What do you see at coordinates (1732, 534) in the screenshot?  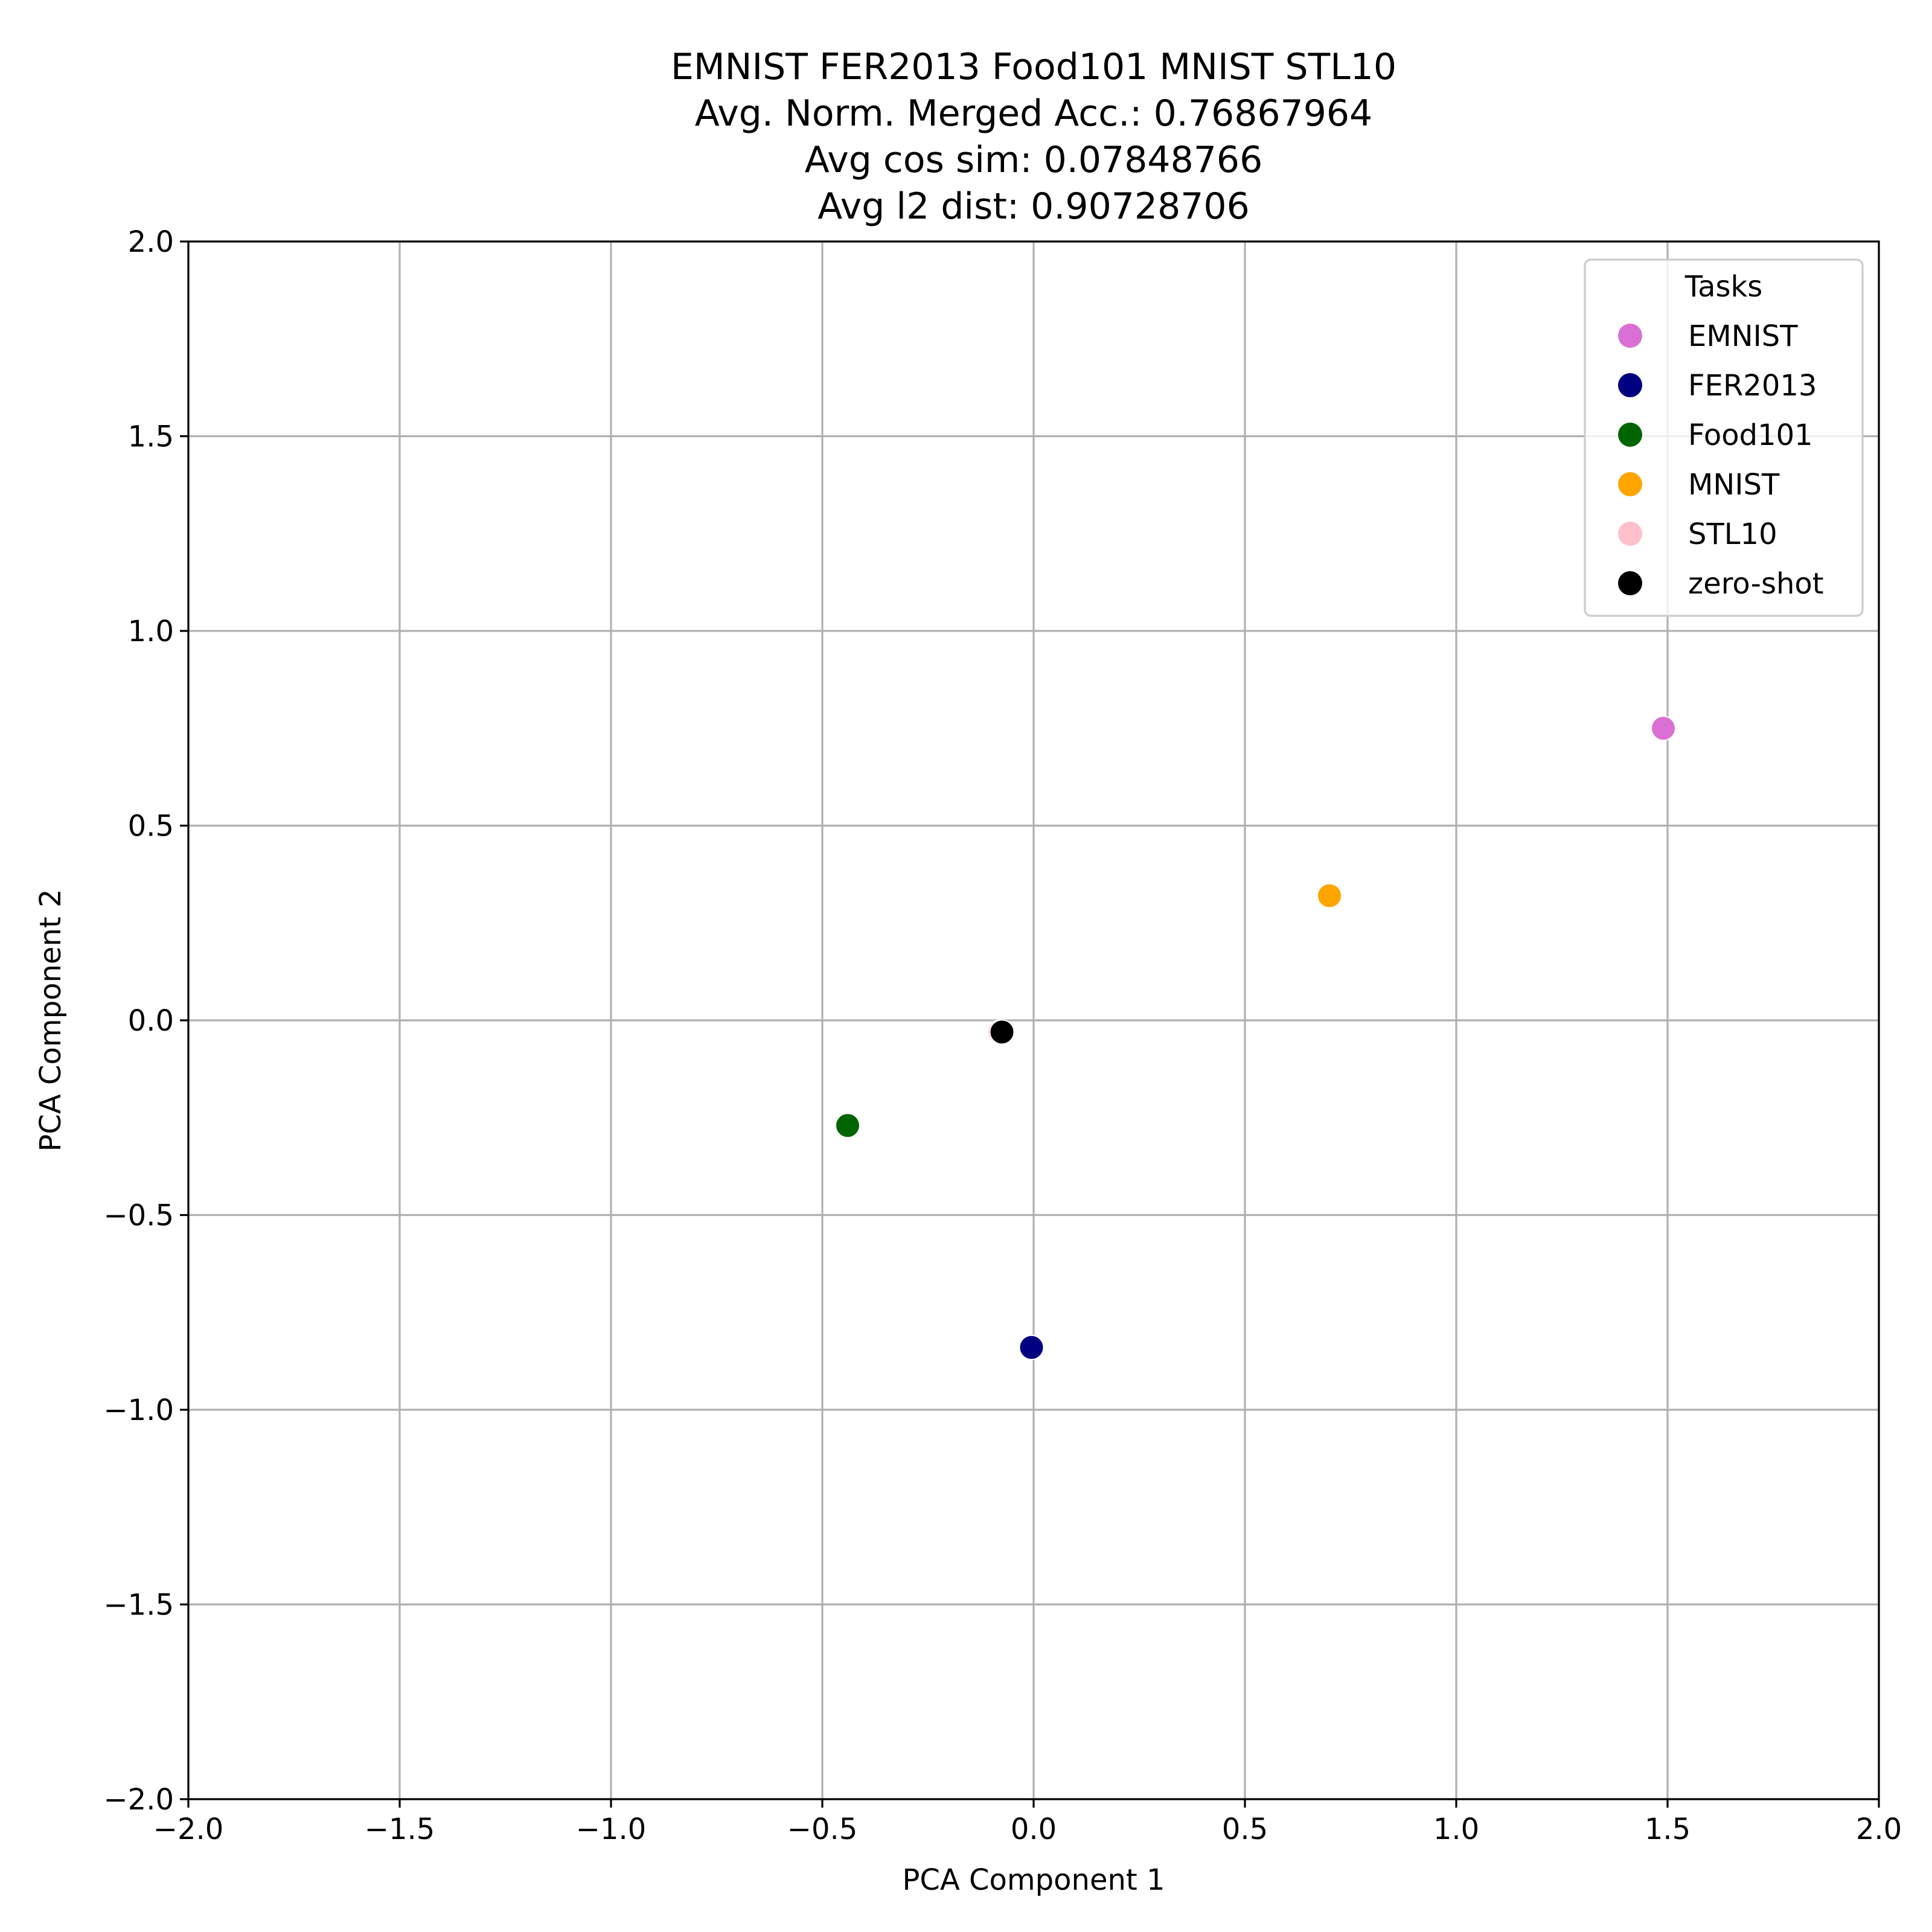 I see `legend-label-stl10: STL10` at bounding box center [1732, 534].